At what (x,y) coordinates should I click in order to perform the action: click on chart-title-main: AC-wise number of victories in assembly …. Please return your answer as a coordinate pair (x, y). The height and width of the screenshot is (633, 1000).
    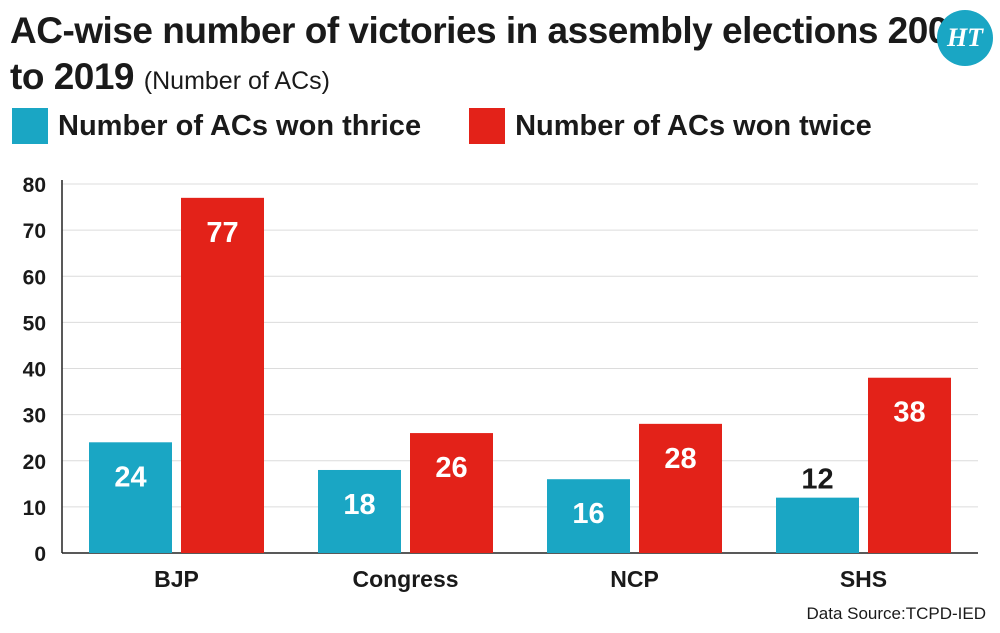
    Looking at the image, I should click on (489, 53).